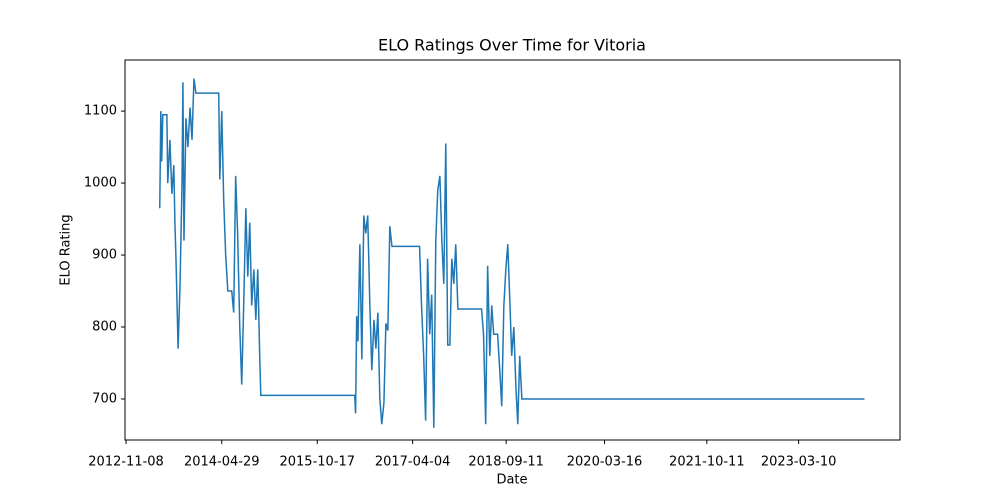  Describe the element at coordinates (100, 183) in the screenshot. I see `y-tick-label: 1000` at that location.